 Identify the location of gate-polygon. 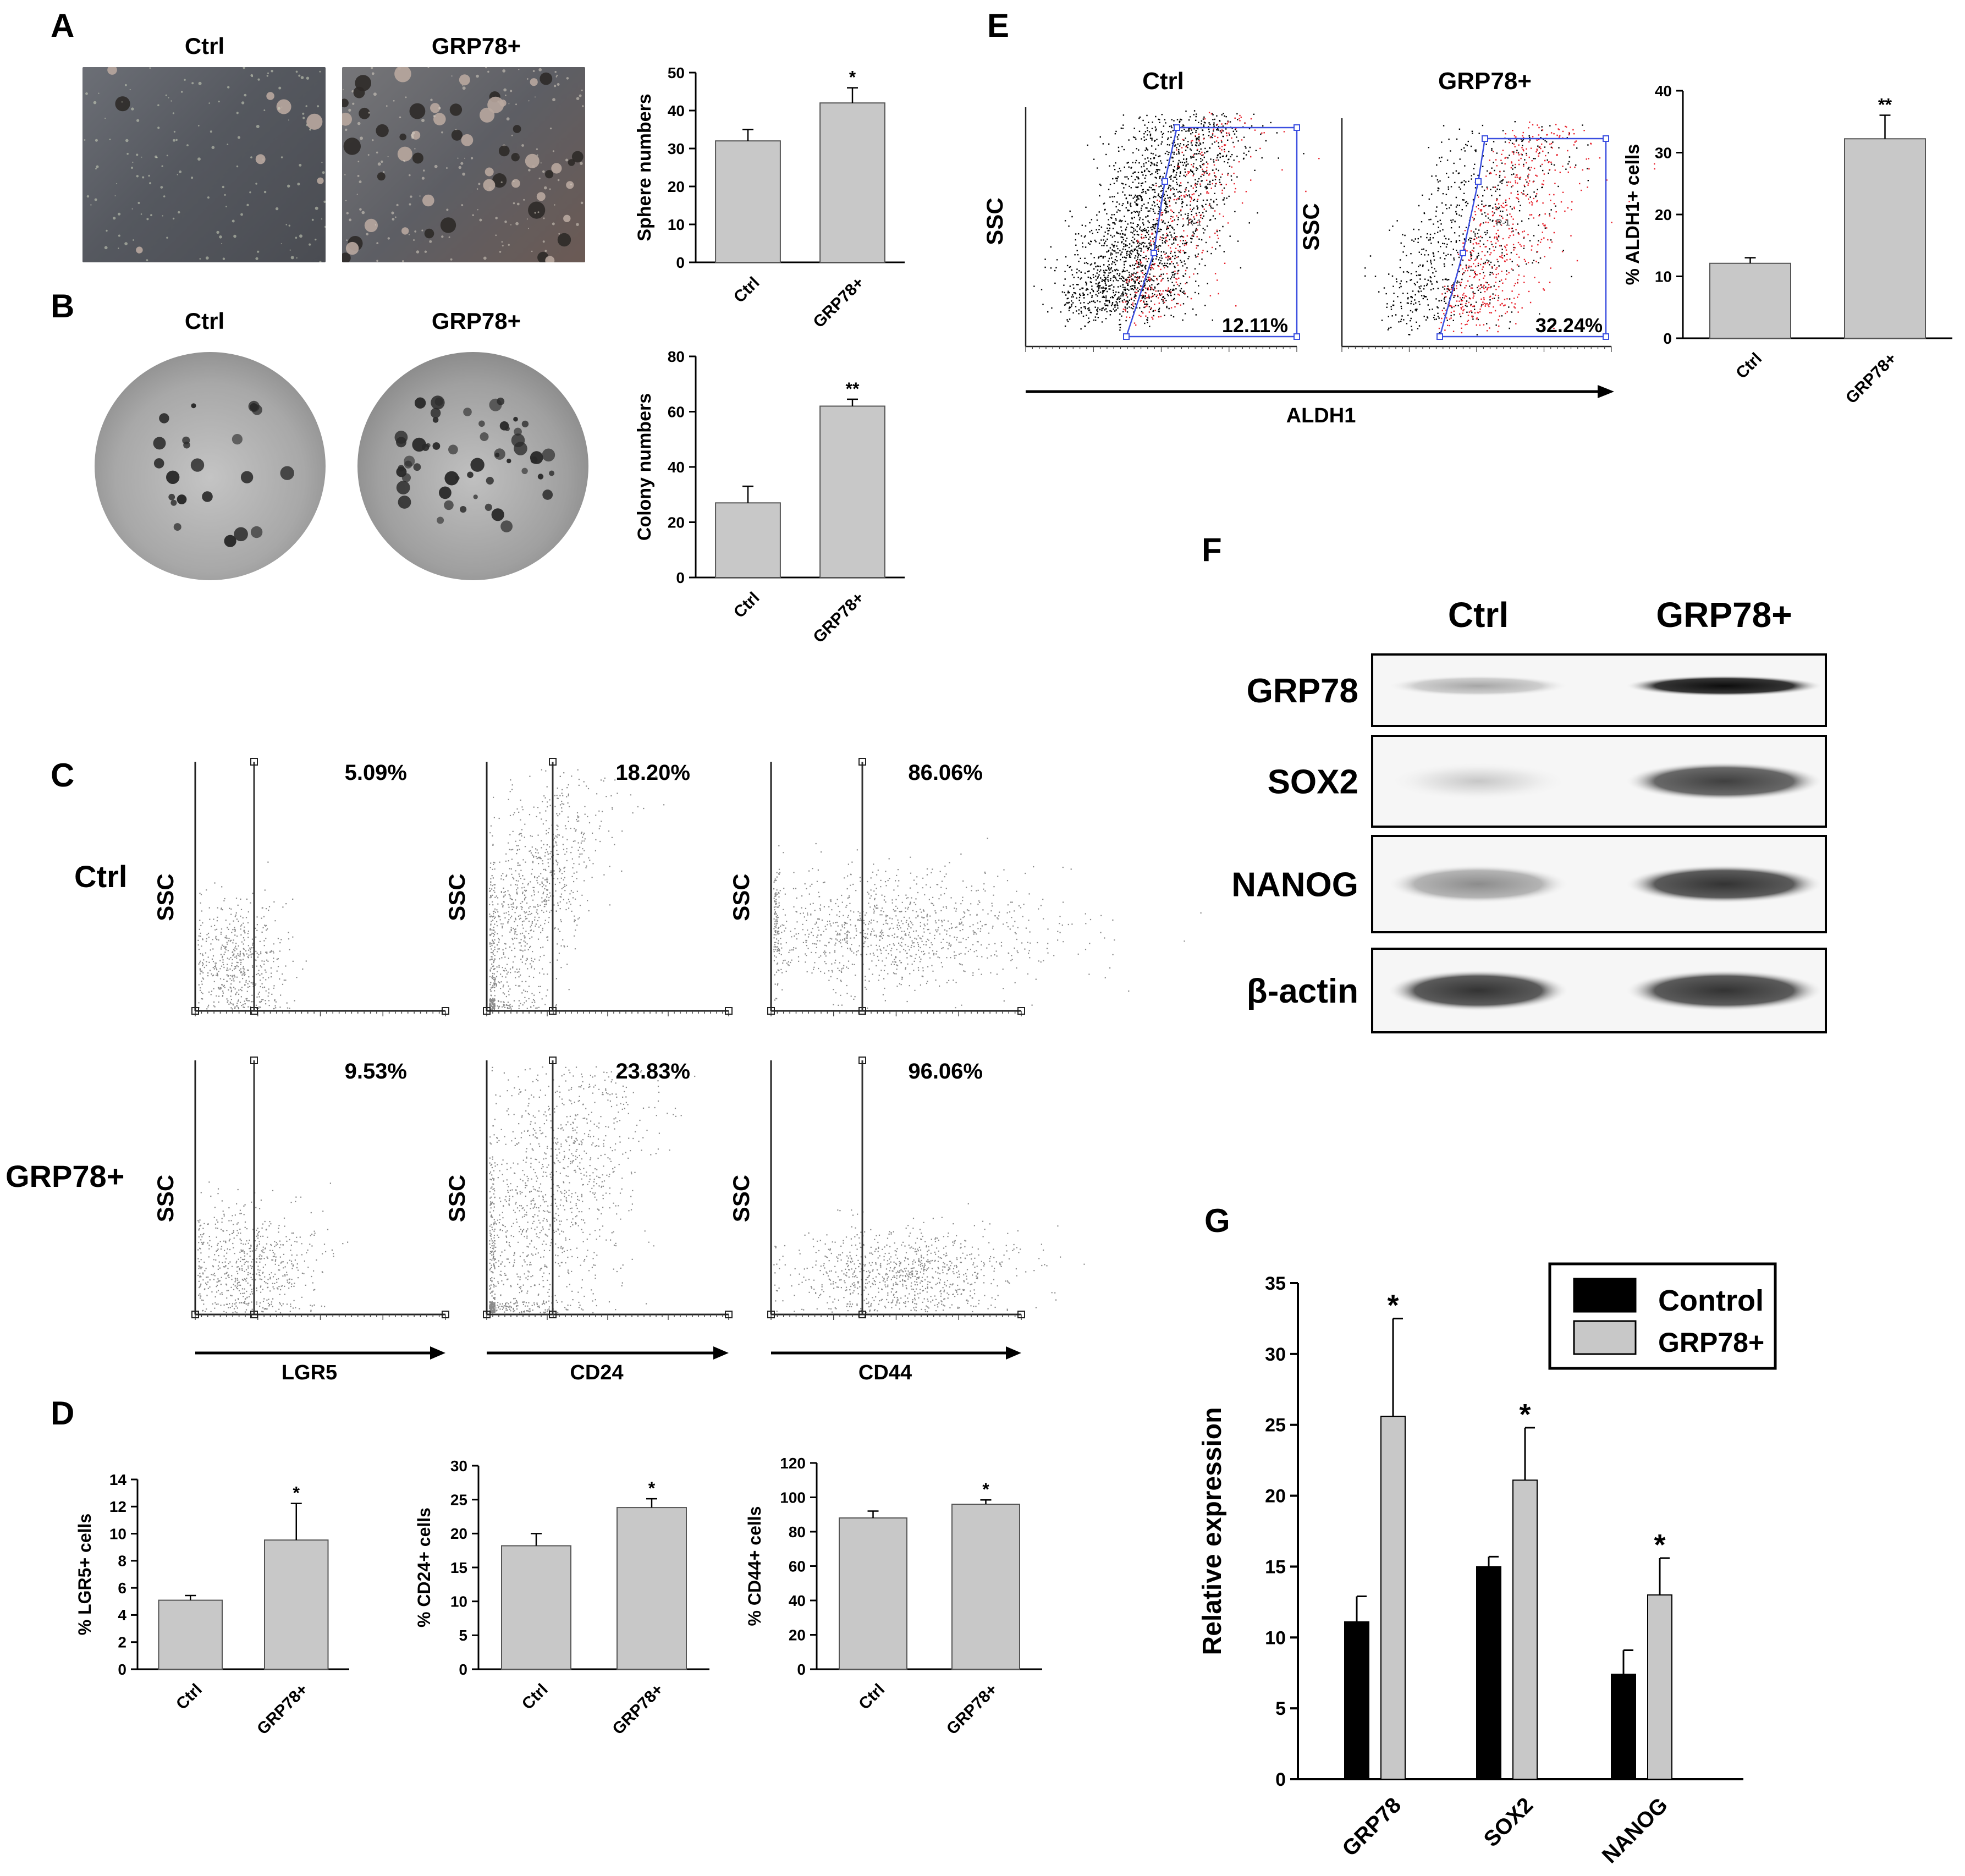
(1212, 232).